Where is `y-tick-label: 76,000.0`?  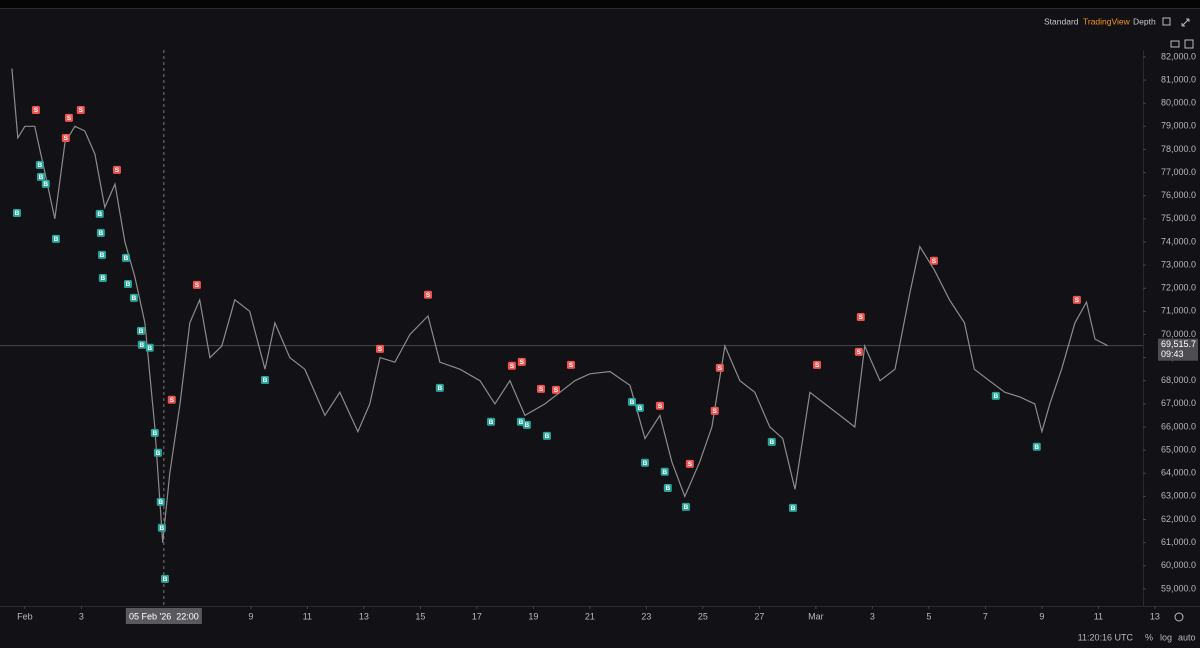
y-tick-label: 76,000.0 is located at coordinates (1178, 195).